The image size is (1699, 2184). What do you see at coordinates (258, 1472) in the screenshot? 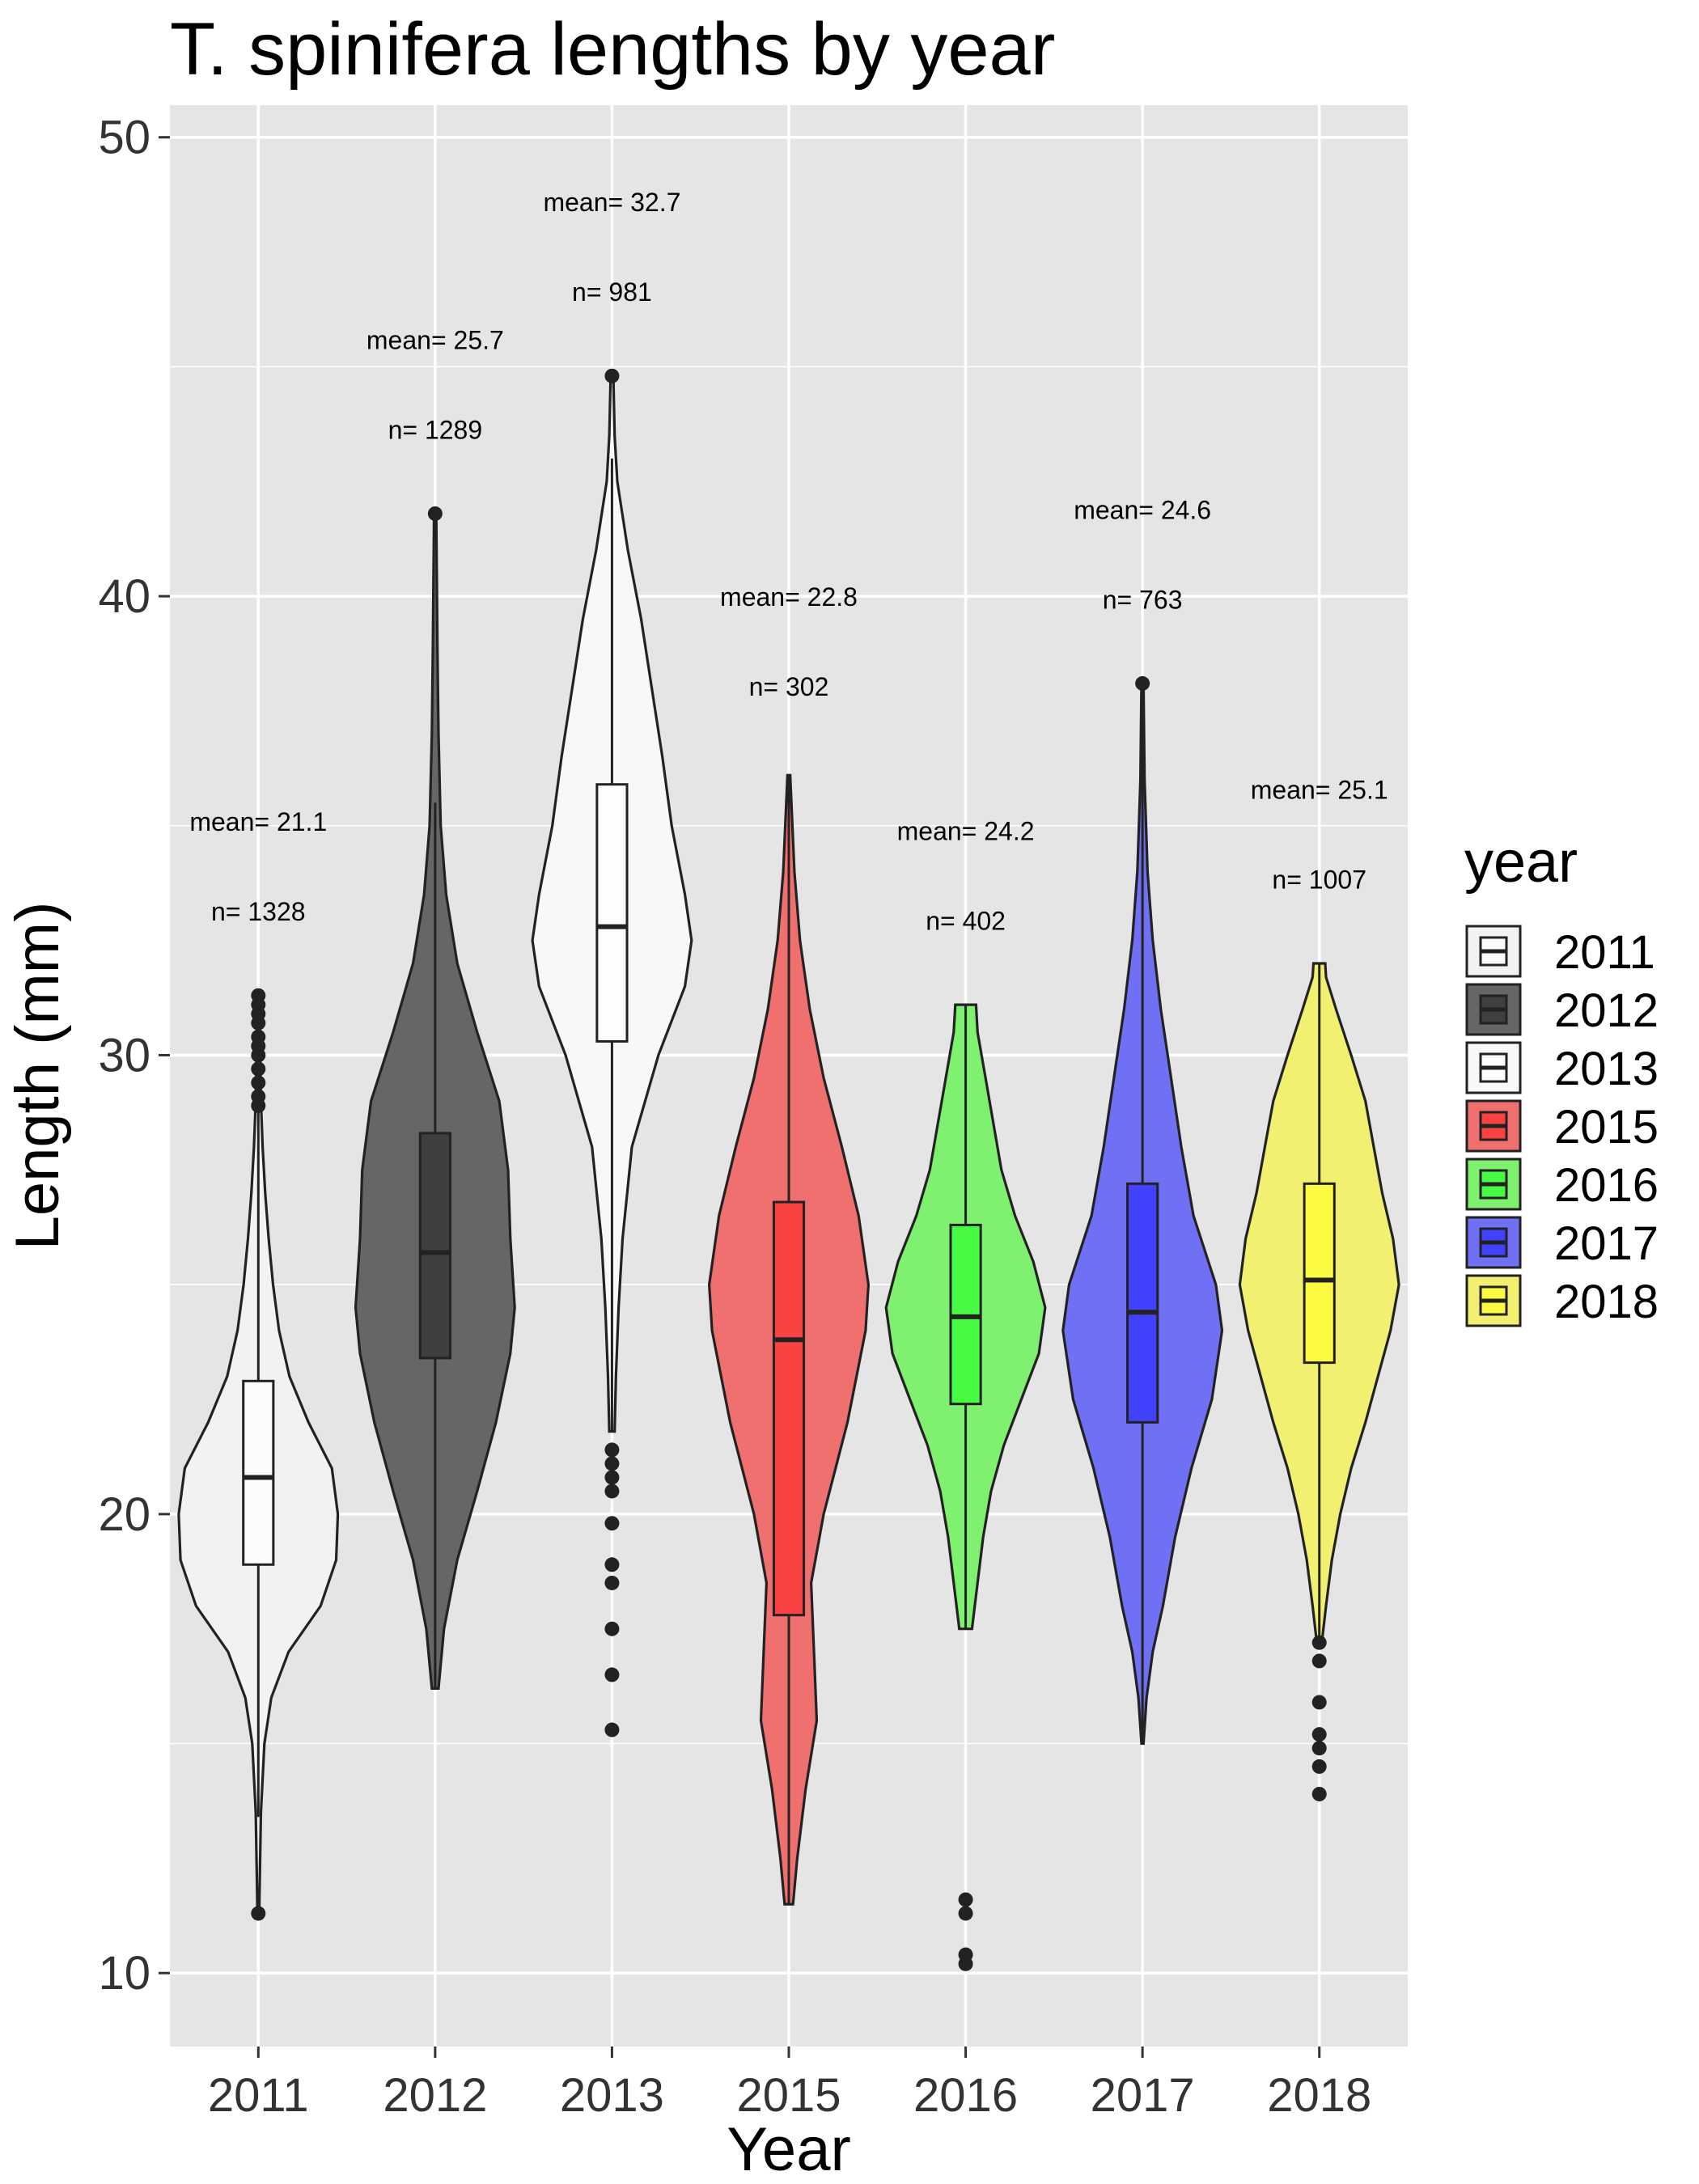
I see `box-2011` at bounding box center [258, 1472].